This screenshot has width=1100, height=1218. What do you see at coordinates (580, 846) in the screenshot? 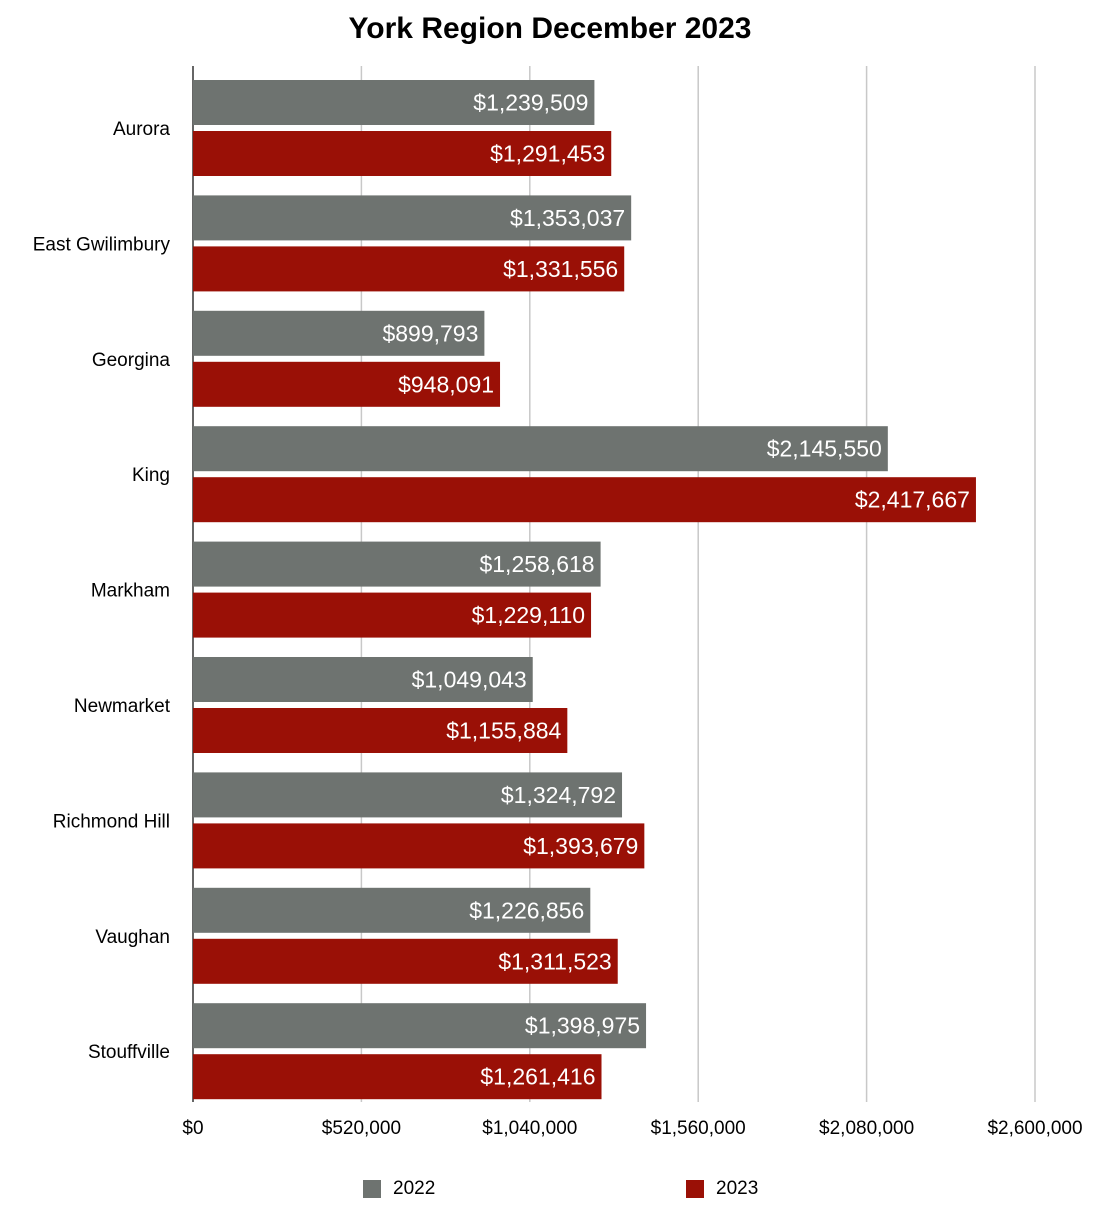
I see `data-label-2023: $1,393,679` at bounding box center [580, 846].